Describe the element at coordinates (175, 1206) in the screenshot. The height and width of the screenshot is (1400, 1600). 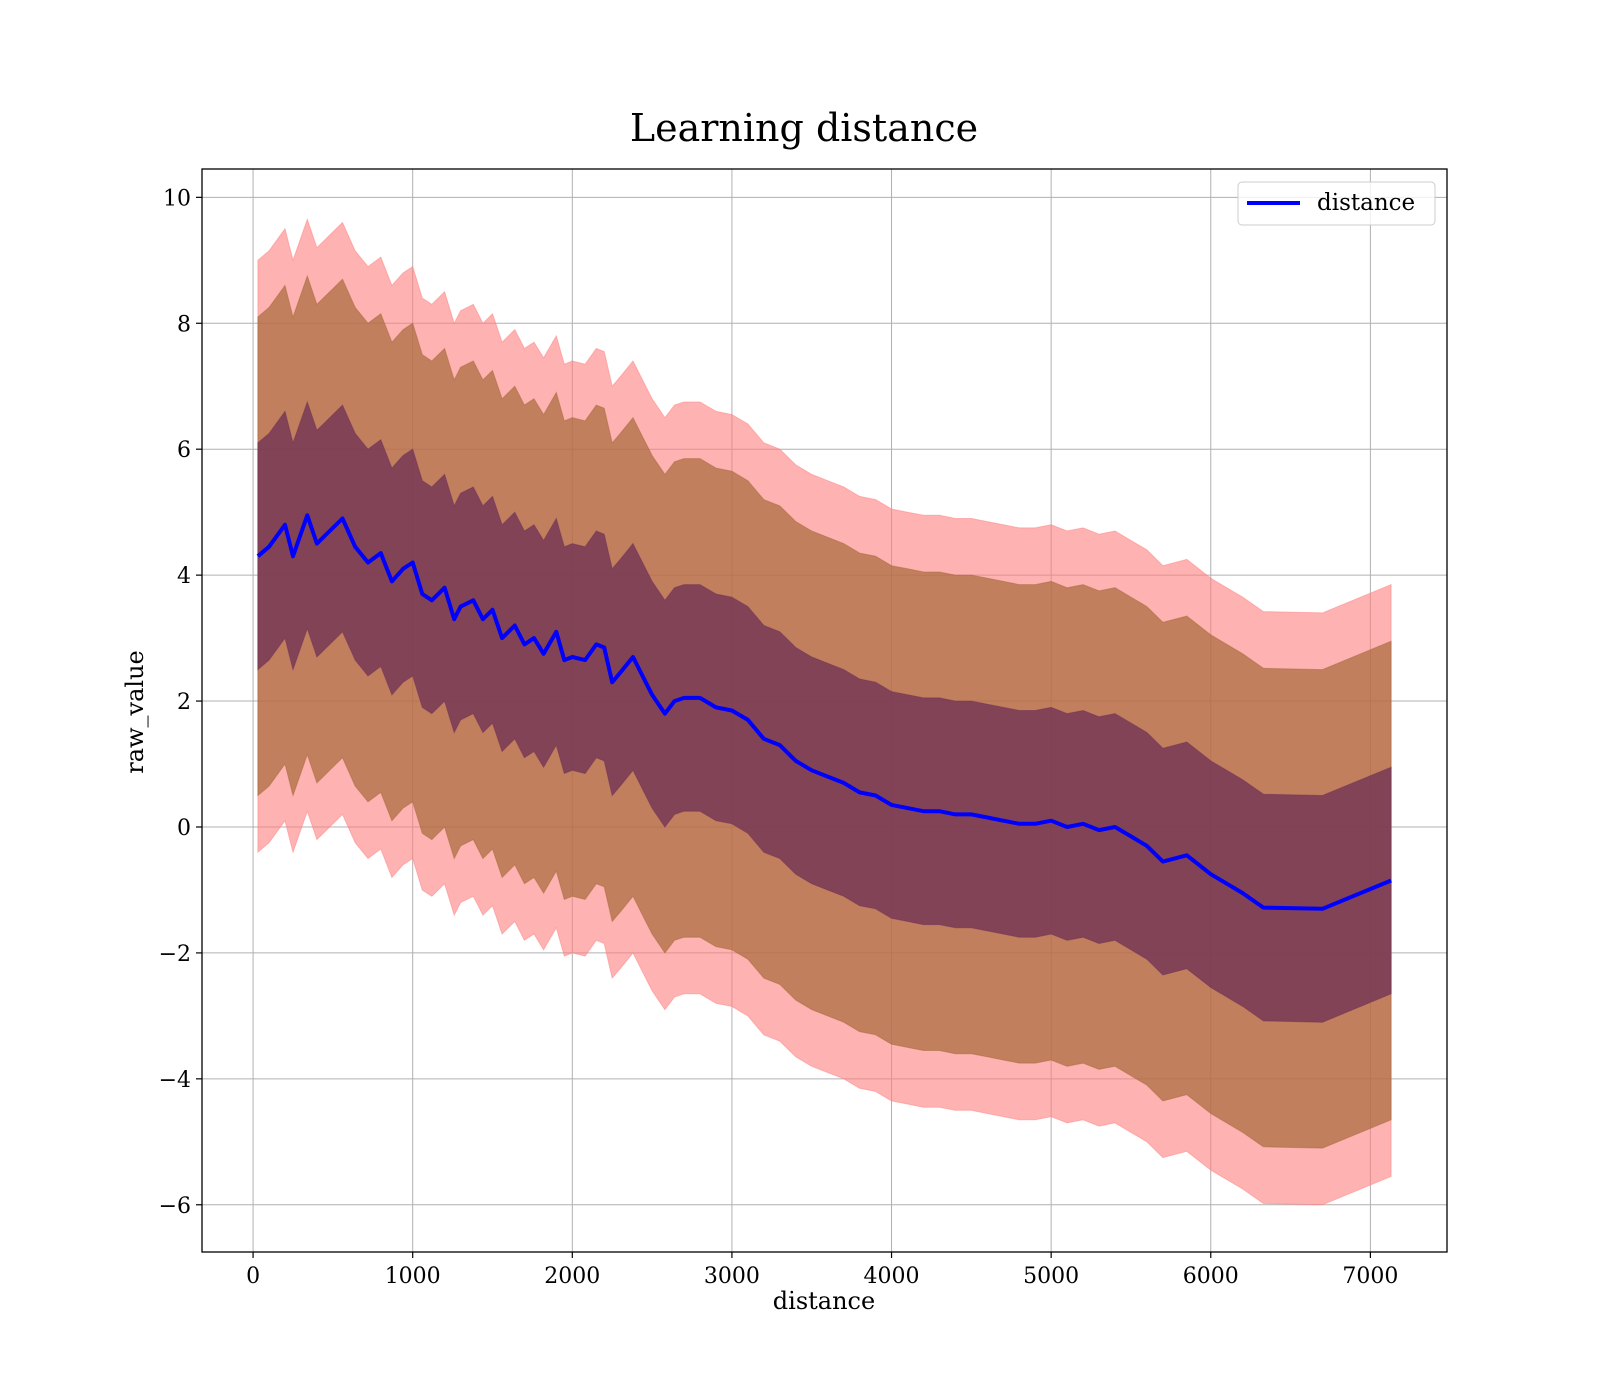
I see `y-tick-label: −6` at that location.